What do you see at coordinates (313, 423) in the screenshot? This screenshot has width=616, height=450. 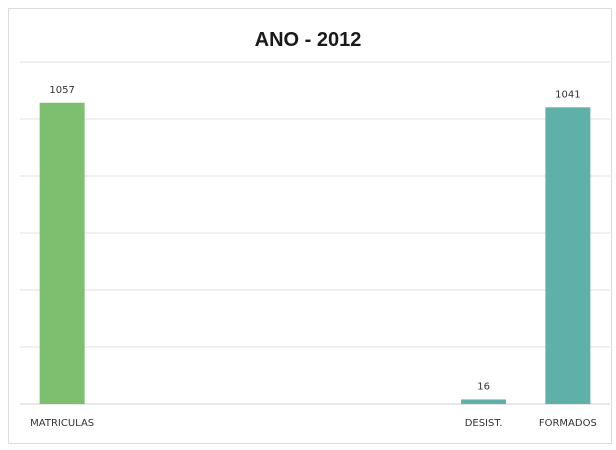 I see `category-labels: MATRICULAS DESIST. FORMADOS` at bounding box center [313, 423].